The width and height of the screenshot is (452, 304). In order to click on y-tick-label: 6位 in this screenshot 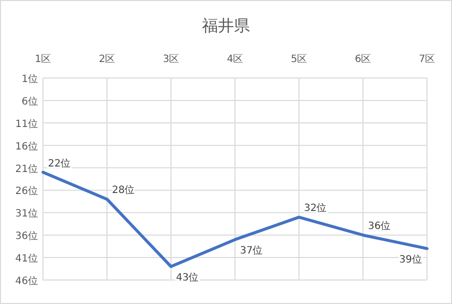, I will do `click(30, 101)`.